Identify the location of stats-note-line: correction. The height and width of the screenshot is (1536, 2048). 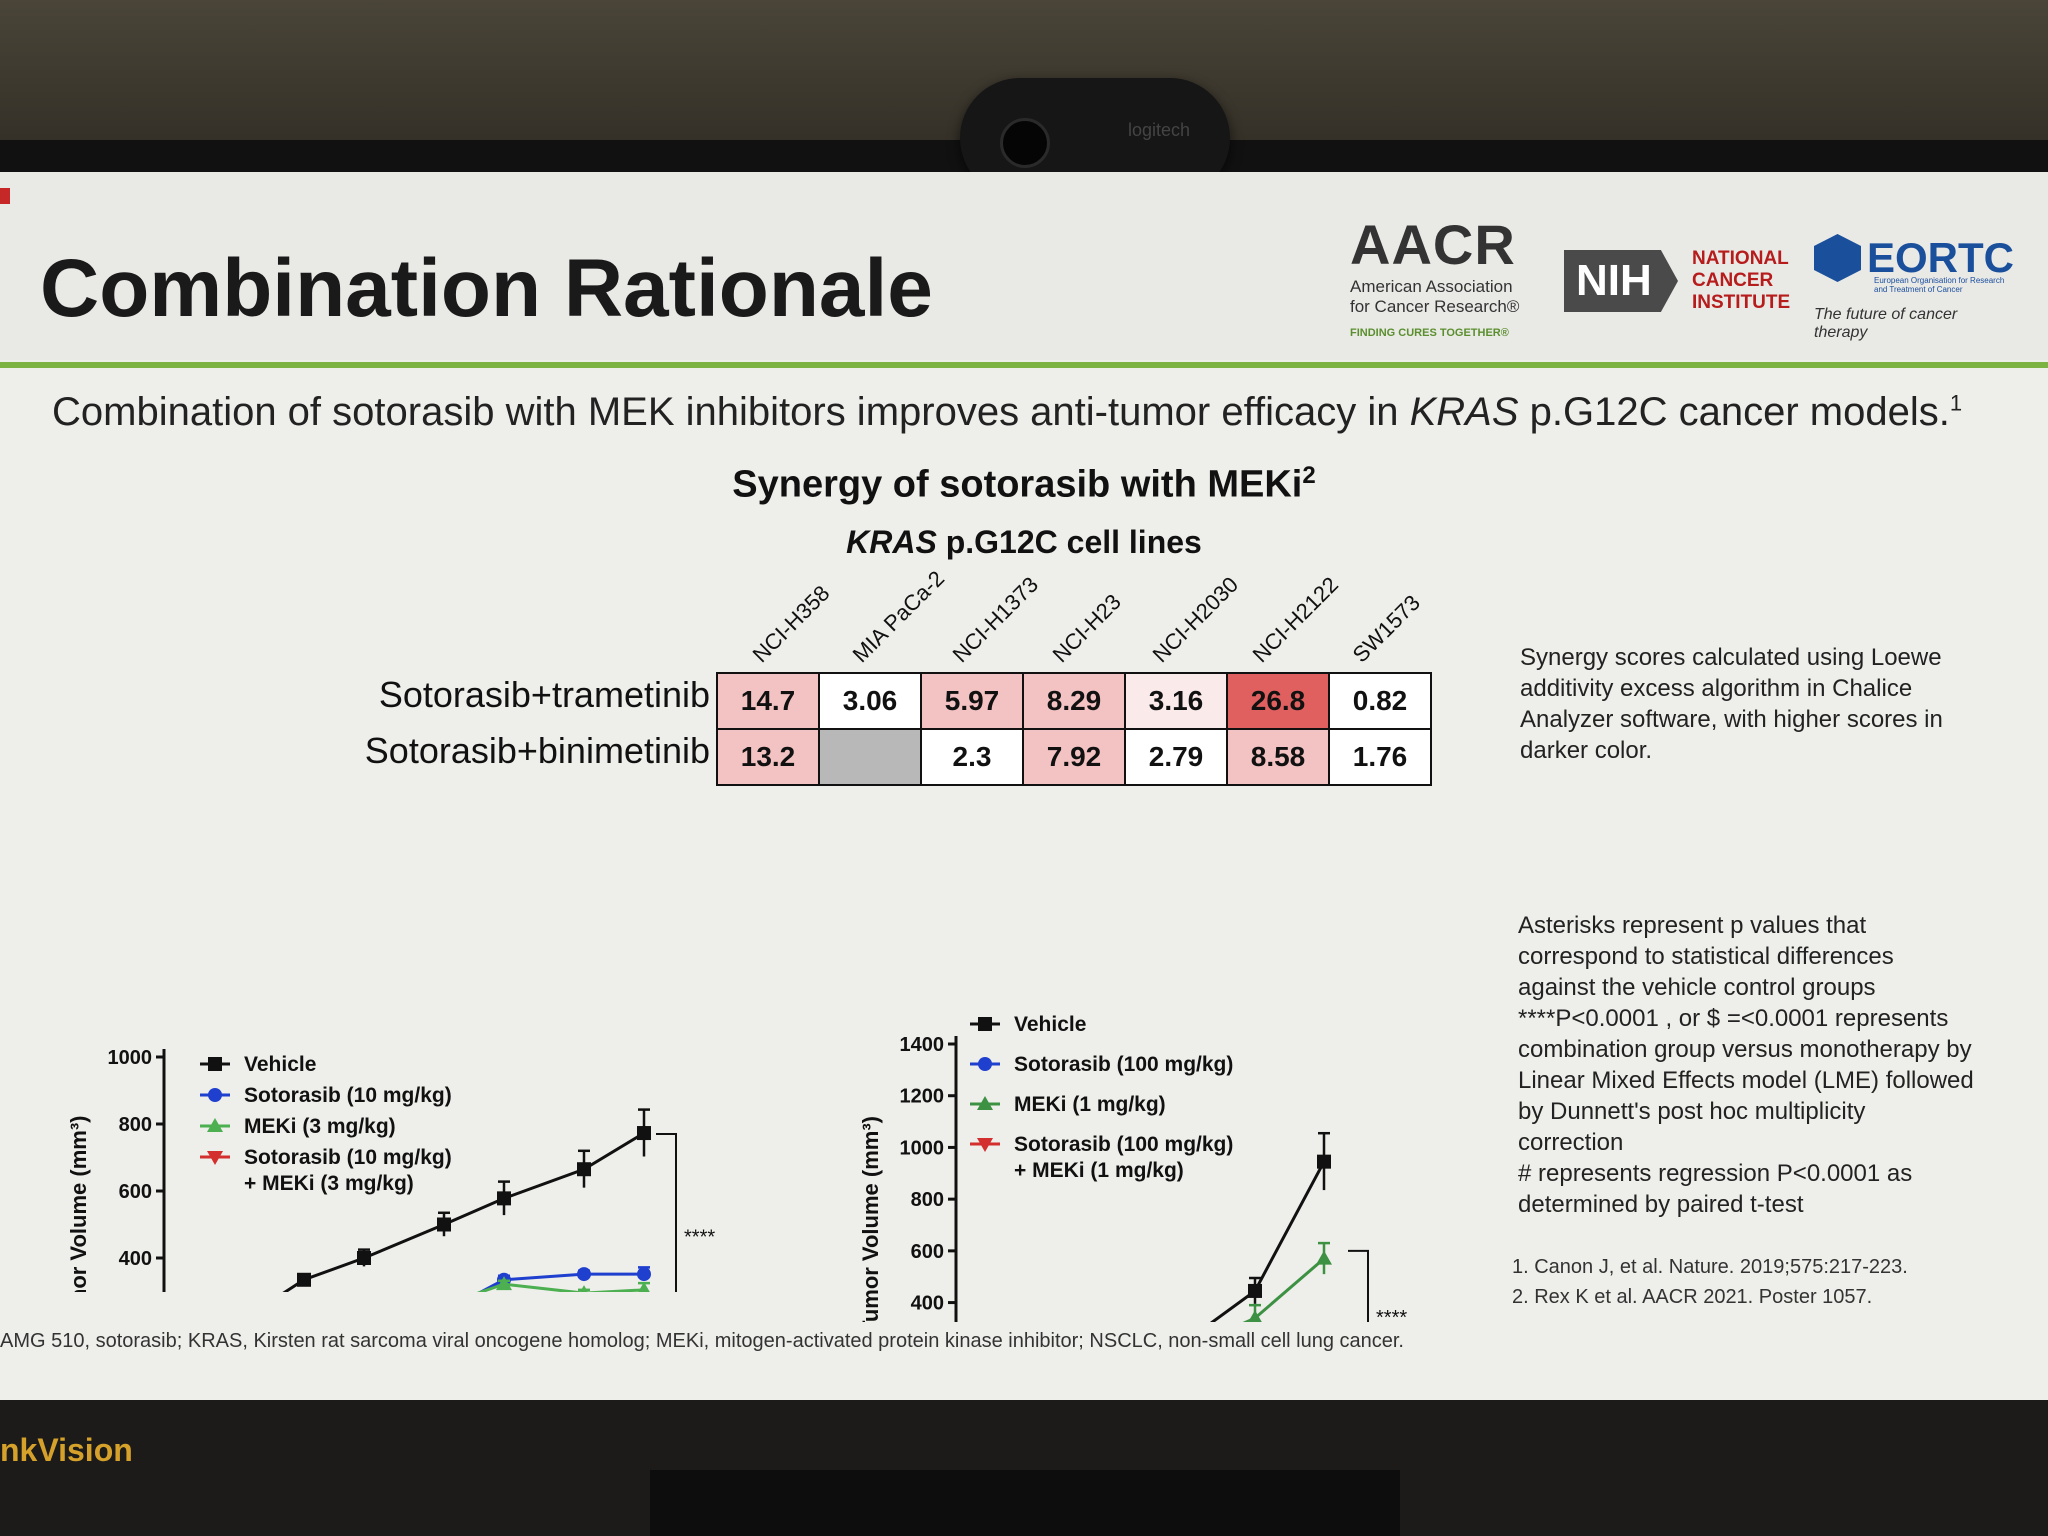
(1571, 1142).